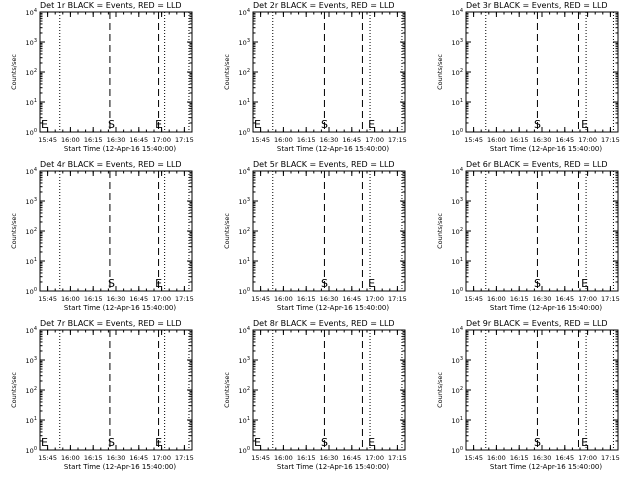 This screenshot has height=480, width=640. I want to click on panel-title: Det 6r BLACK = Events, RED = LLD, so click(537, 164).